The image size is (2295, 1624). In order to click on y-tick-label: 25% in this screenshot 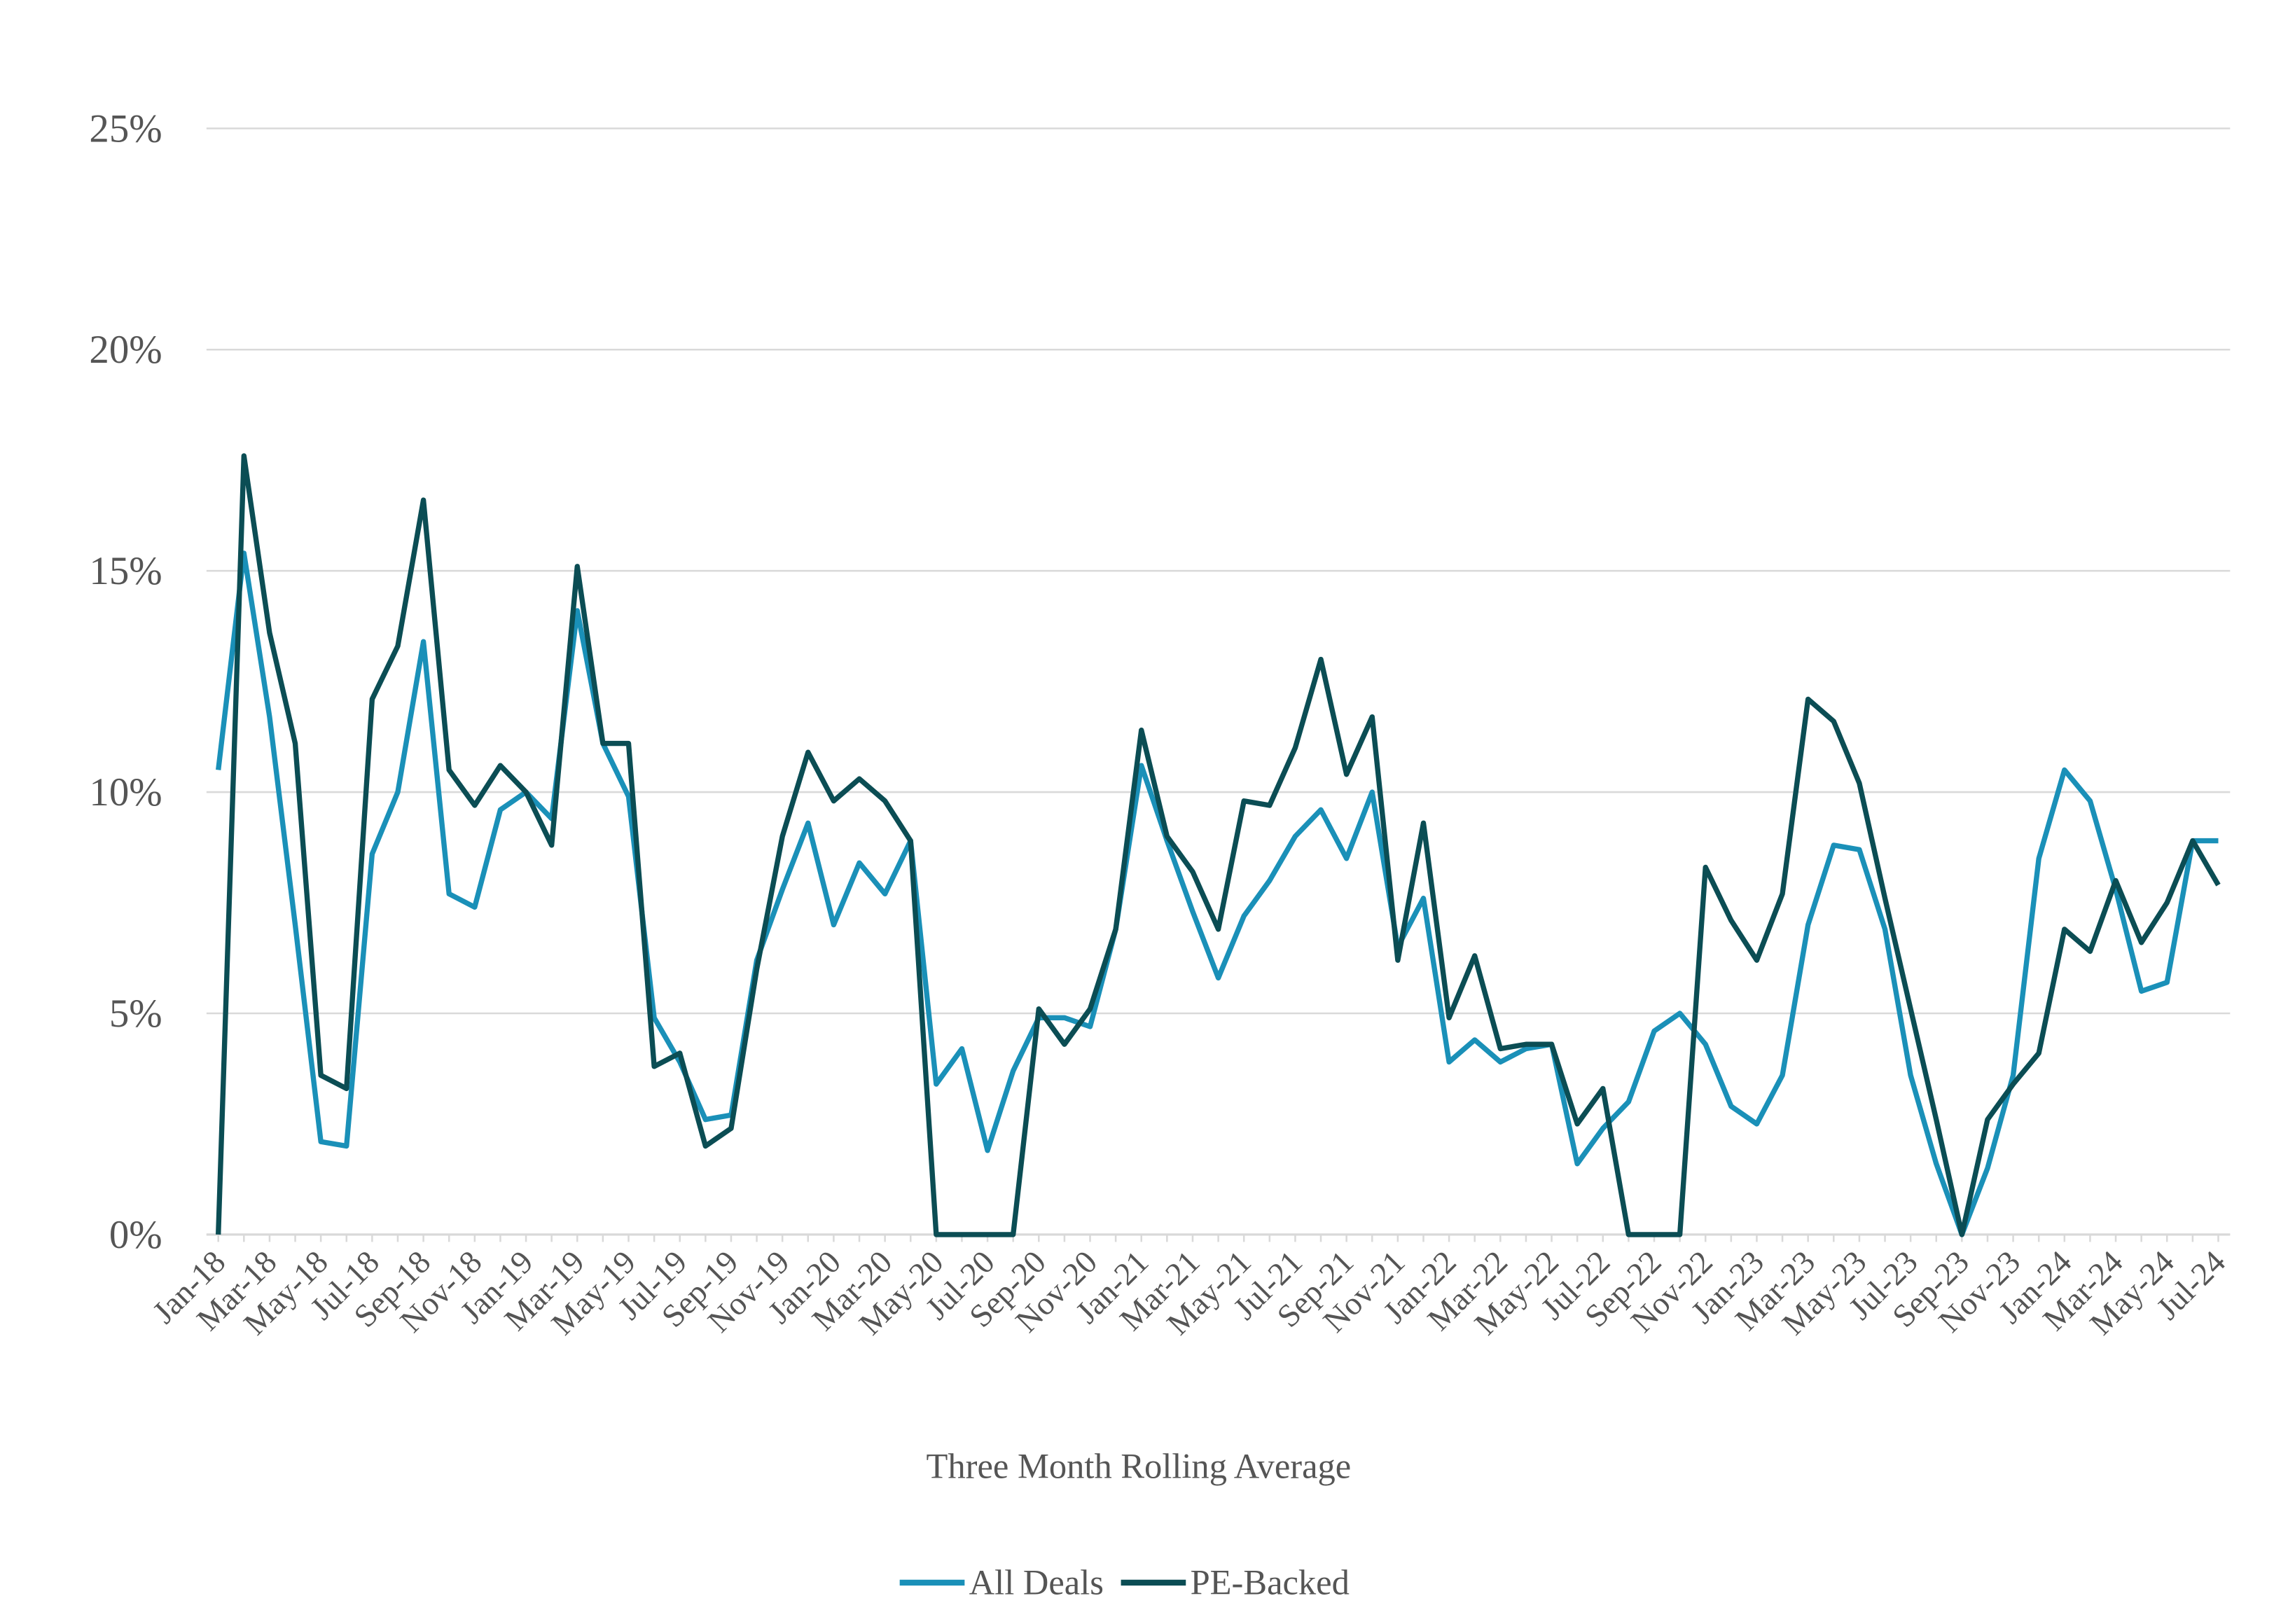, I will do `click(126, 128)`.